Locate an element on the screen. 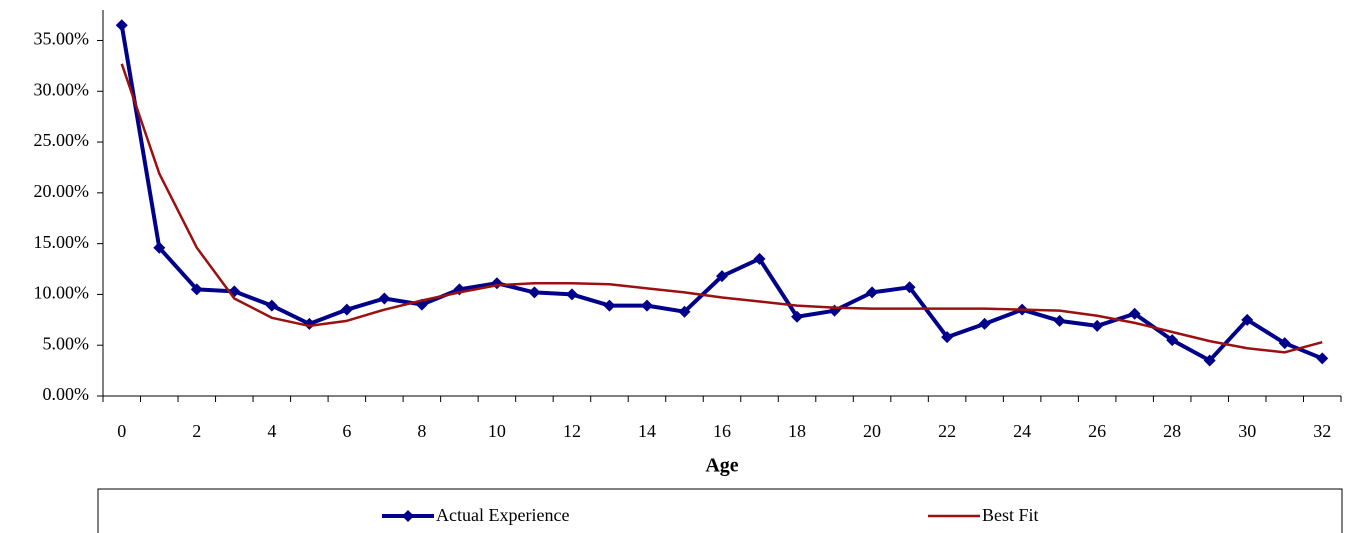  x-tick-label: 24 is located at coordinates (1022, 431).